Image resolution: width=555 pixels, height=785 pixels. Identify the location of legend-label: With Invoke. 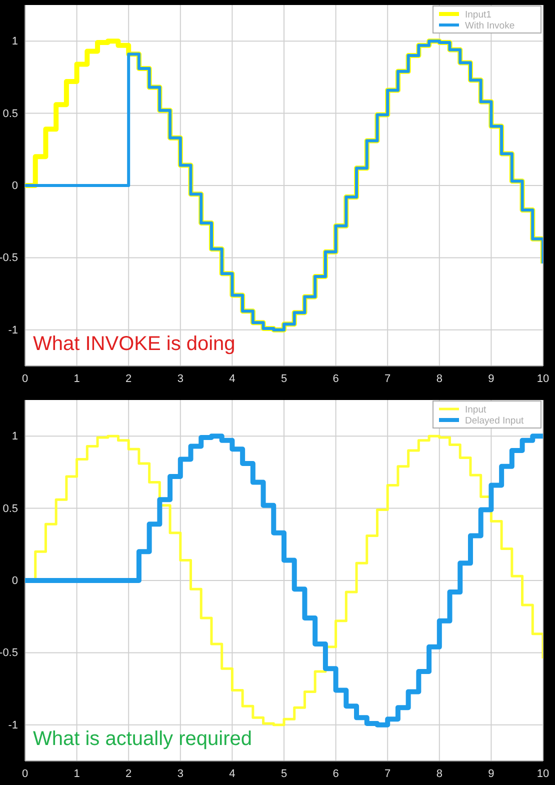
(490, 26).